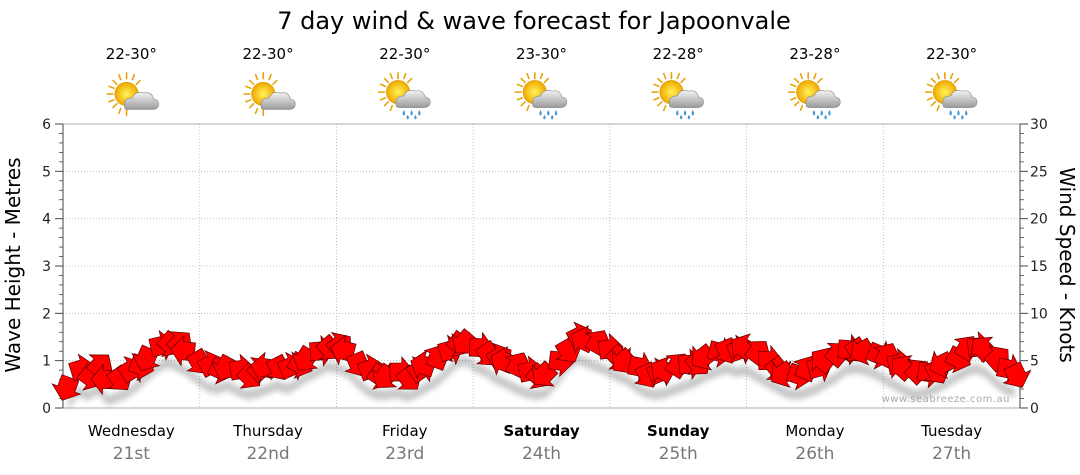  Describe the element at coordinates (1039, 172) in the screenshot. I see `right-tick-label: 25` at that location.